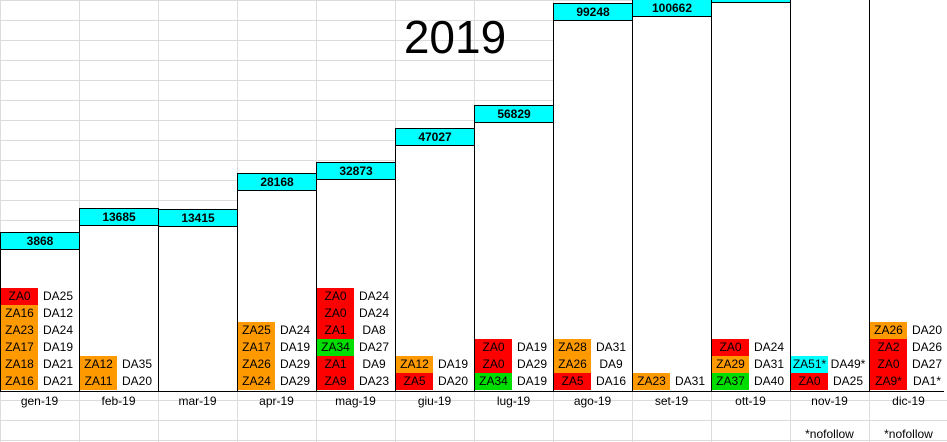 This screenshot has height=442, width=947. I want to click on za-badge: ZA9*, so click(888, 381).